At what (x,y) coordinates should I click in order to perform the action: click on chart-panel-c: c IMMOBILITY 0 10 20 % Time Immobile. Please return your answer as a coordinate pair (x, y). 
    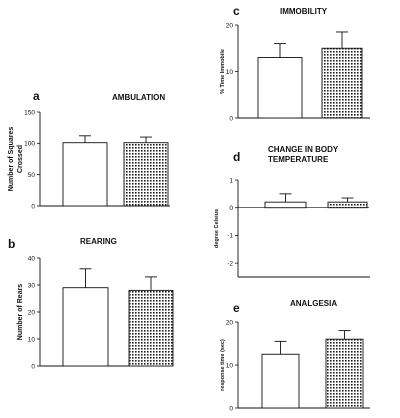
    Looking at the image, I should click on (295, 63).